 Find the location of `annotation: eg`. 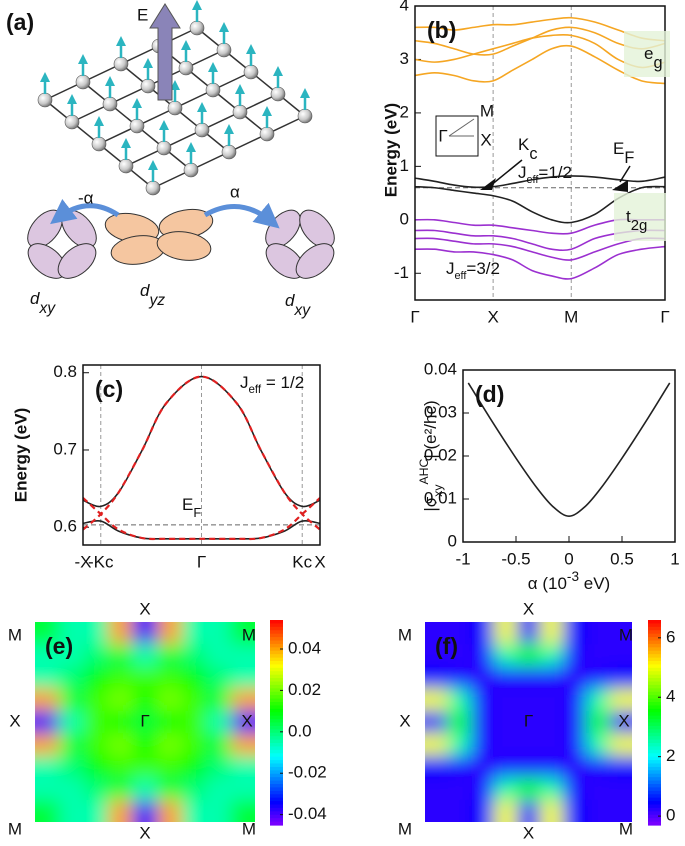

annotation: eg is located at coordinates (653, 58).